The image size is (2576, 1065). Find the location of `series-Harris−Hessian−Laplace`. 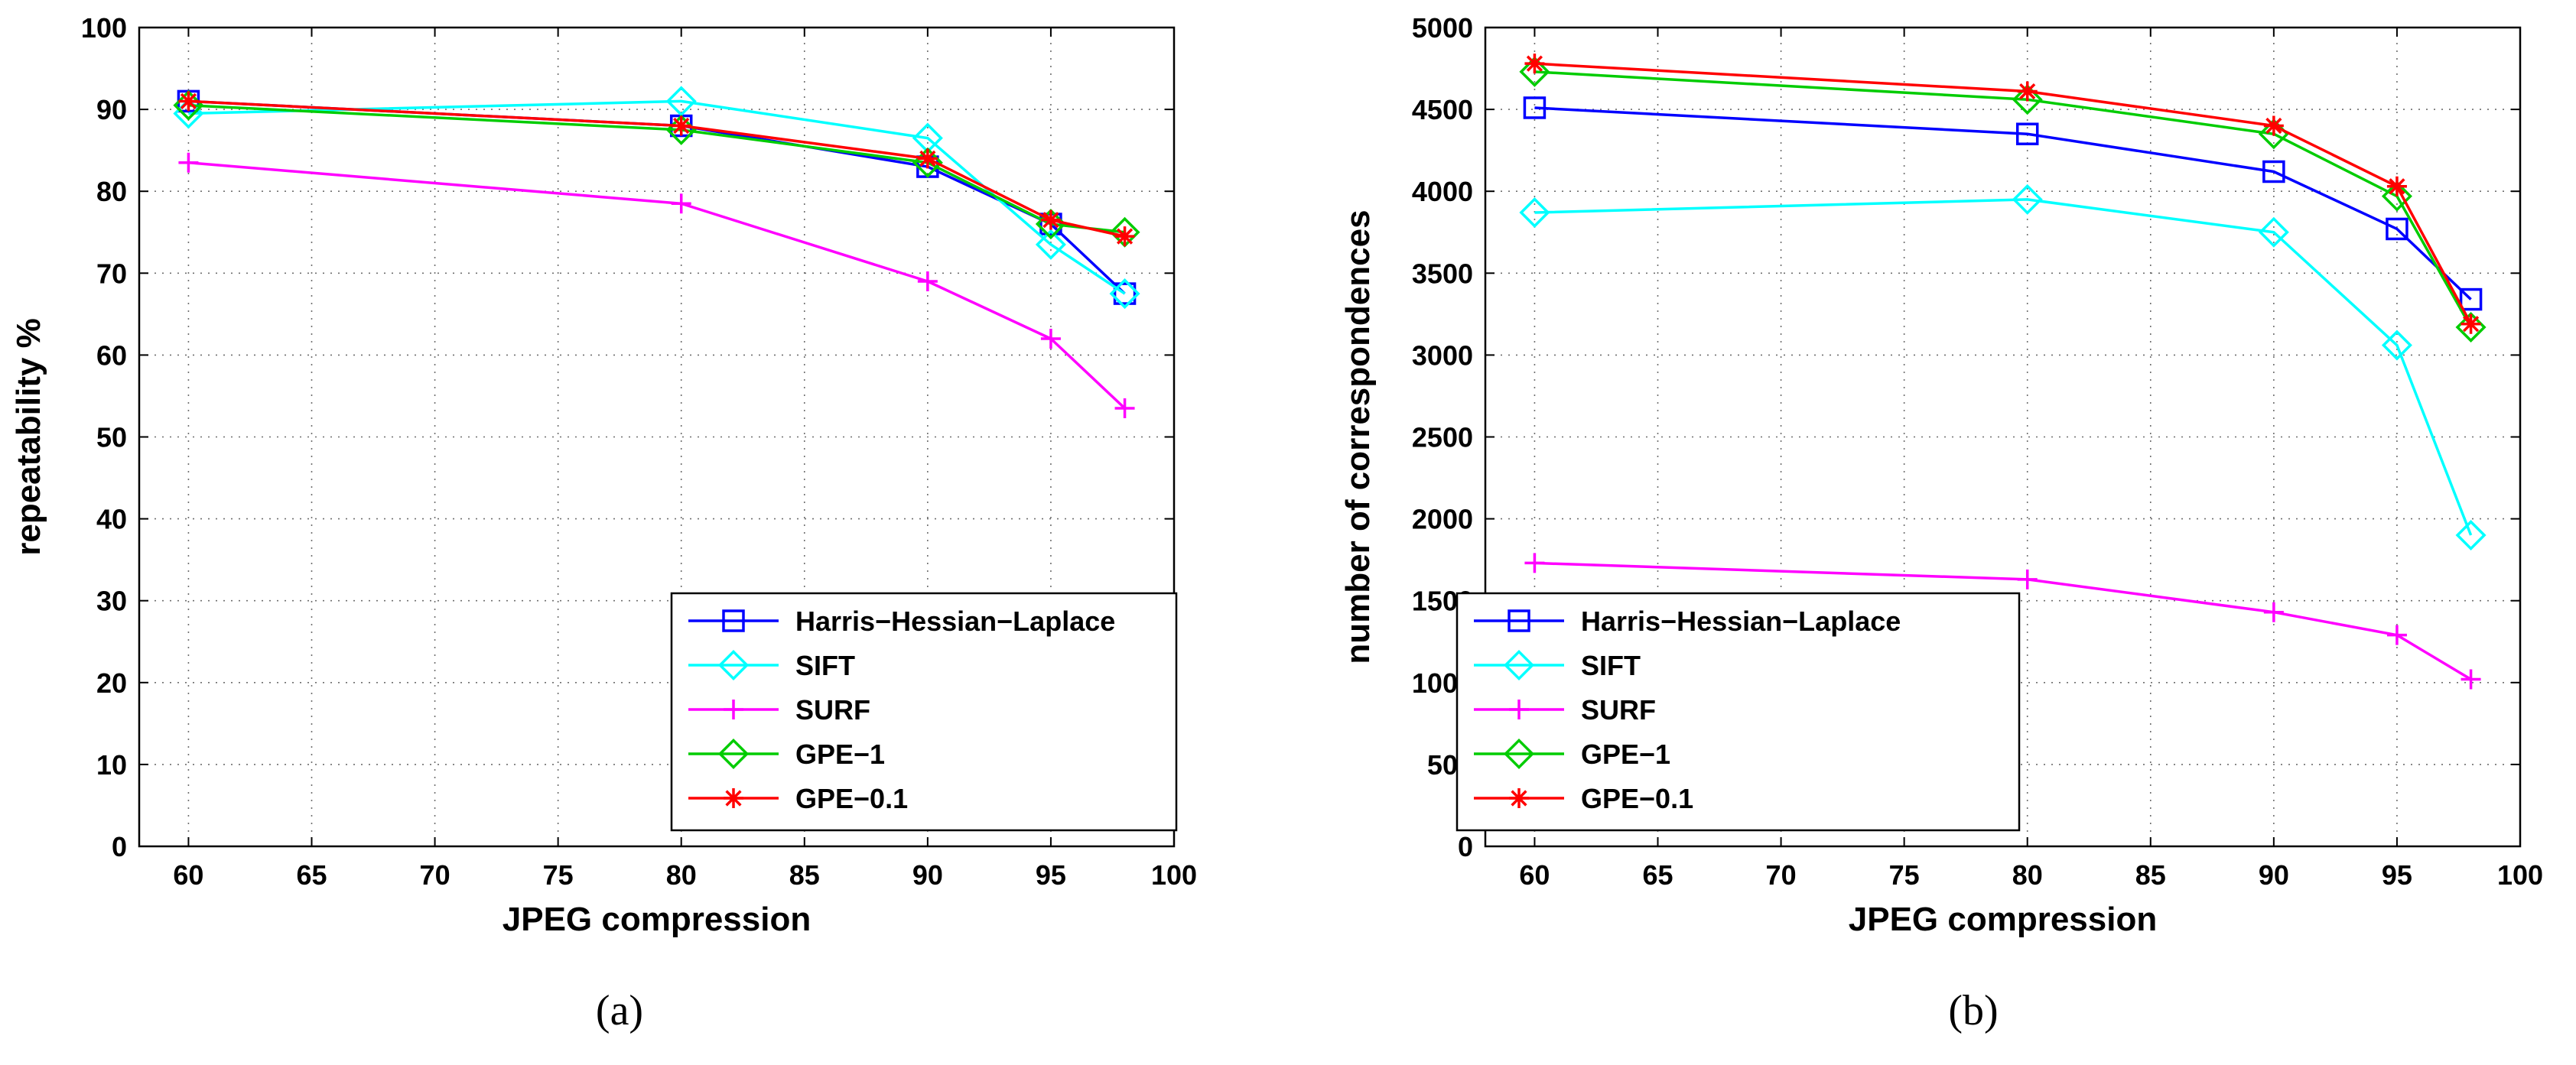

series-Harris−Hessian−Laplace is located at coordinates (2003, 204).